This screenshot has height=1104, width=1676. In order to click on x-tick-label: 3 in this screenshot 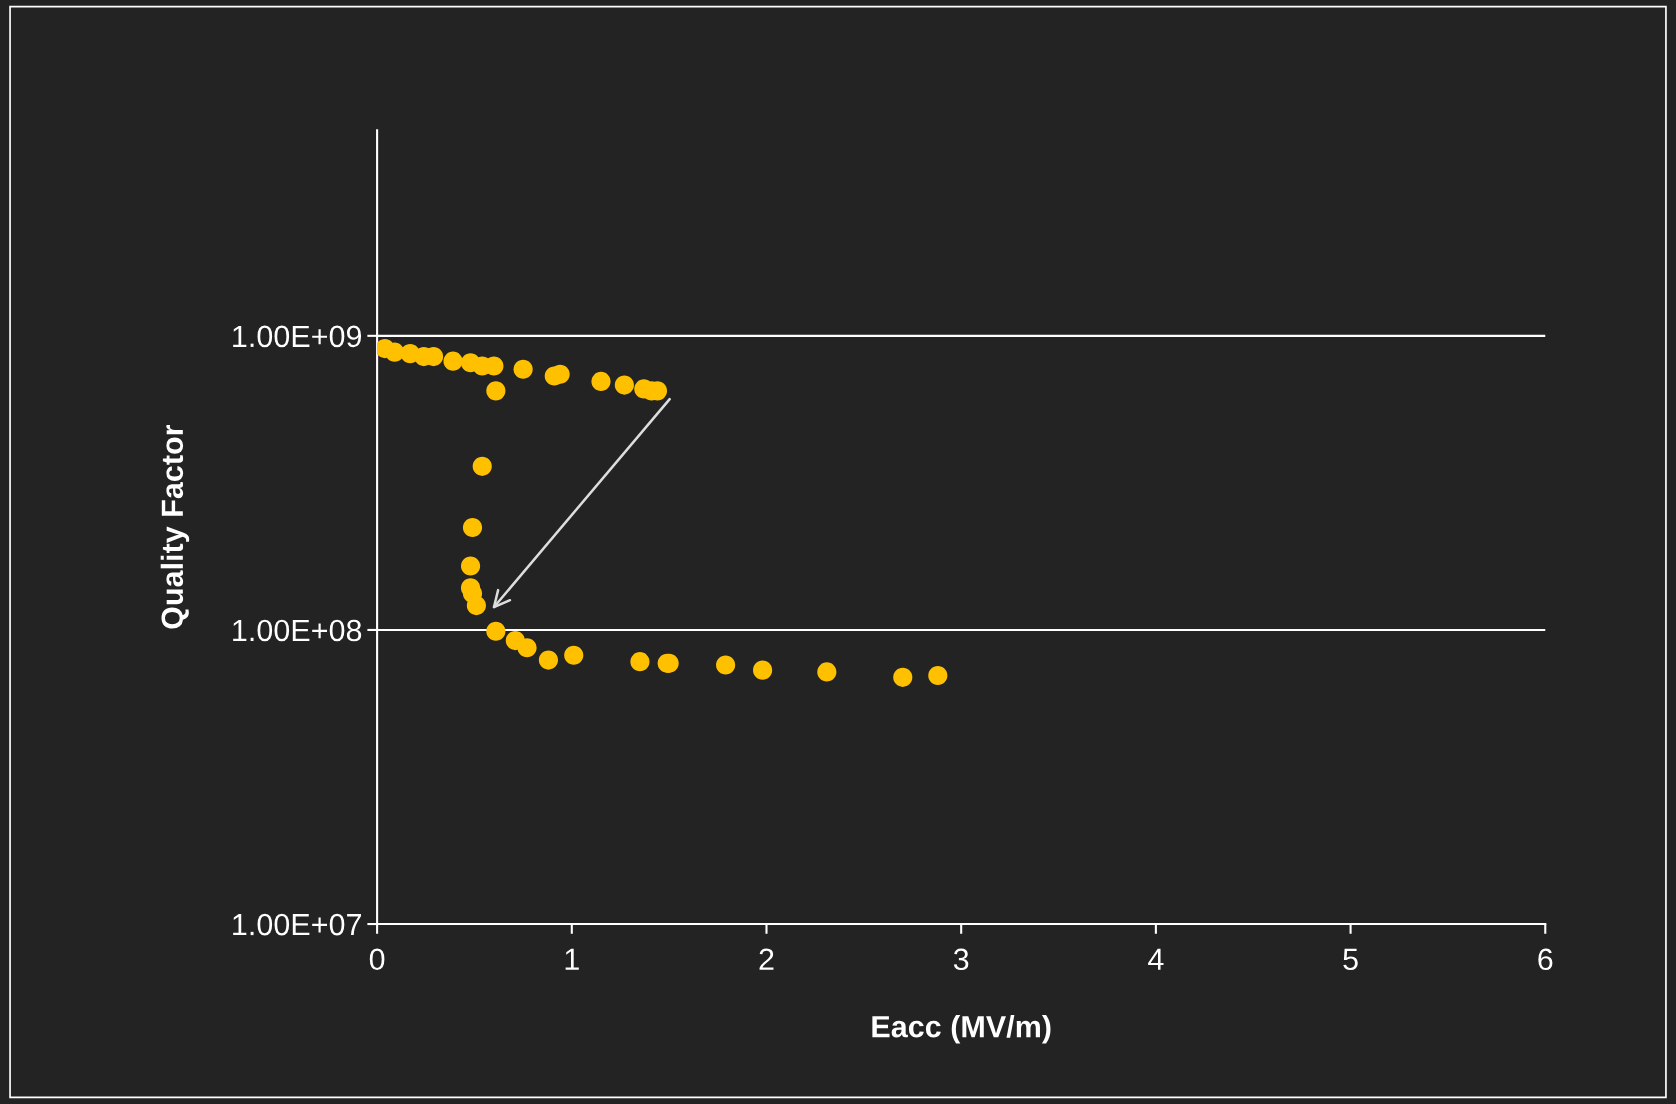, I will do `click(961, 959)`.